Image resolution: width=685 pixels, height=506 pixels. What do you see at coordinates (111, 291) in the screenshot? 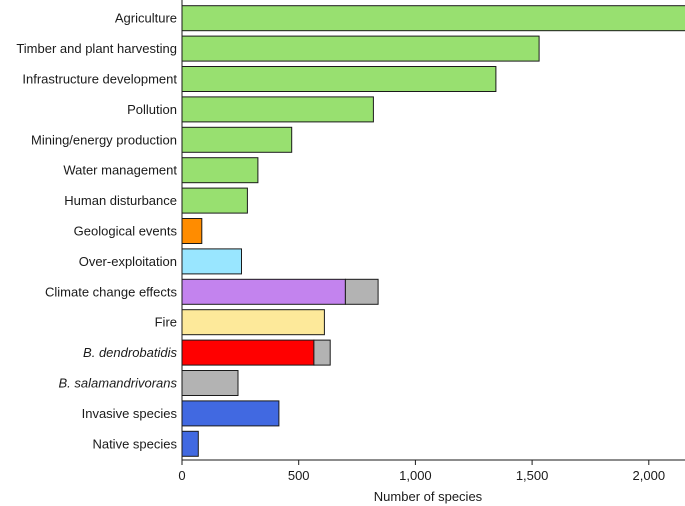
I see `category-label-climate-change-effects: Climate change effects` at bounding box center [111, 291].